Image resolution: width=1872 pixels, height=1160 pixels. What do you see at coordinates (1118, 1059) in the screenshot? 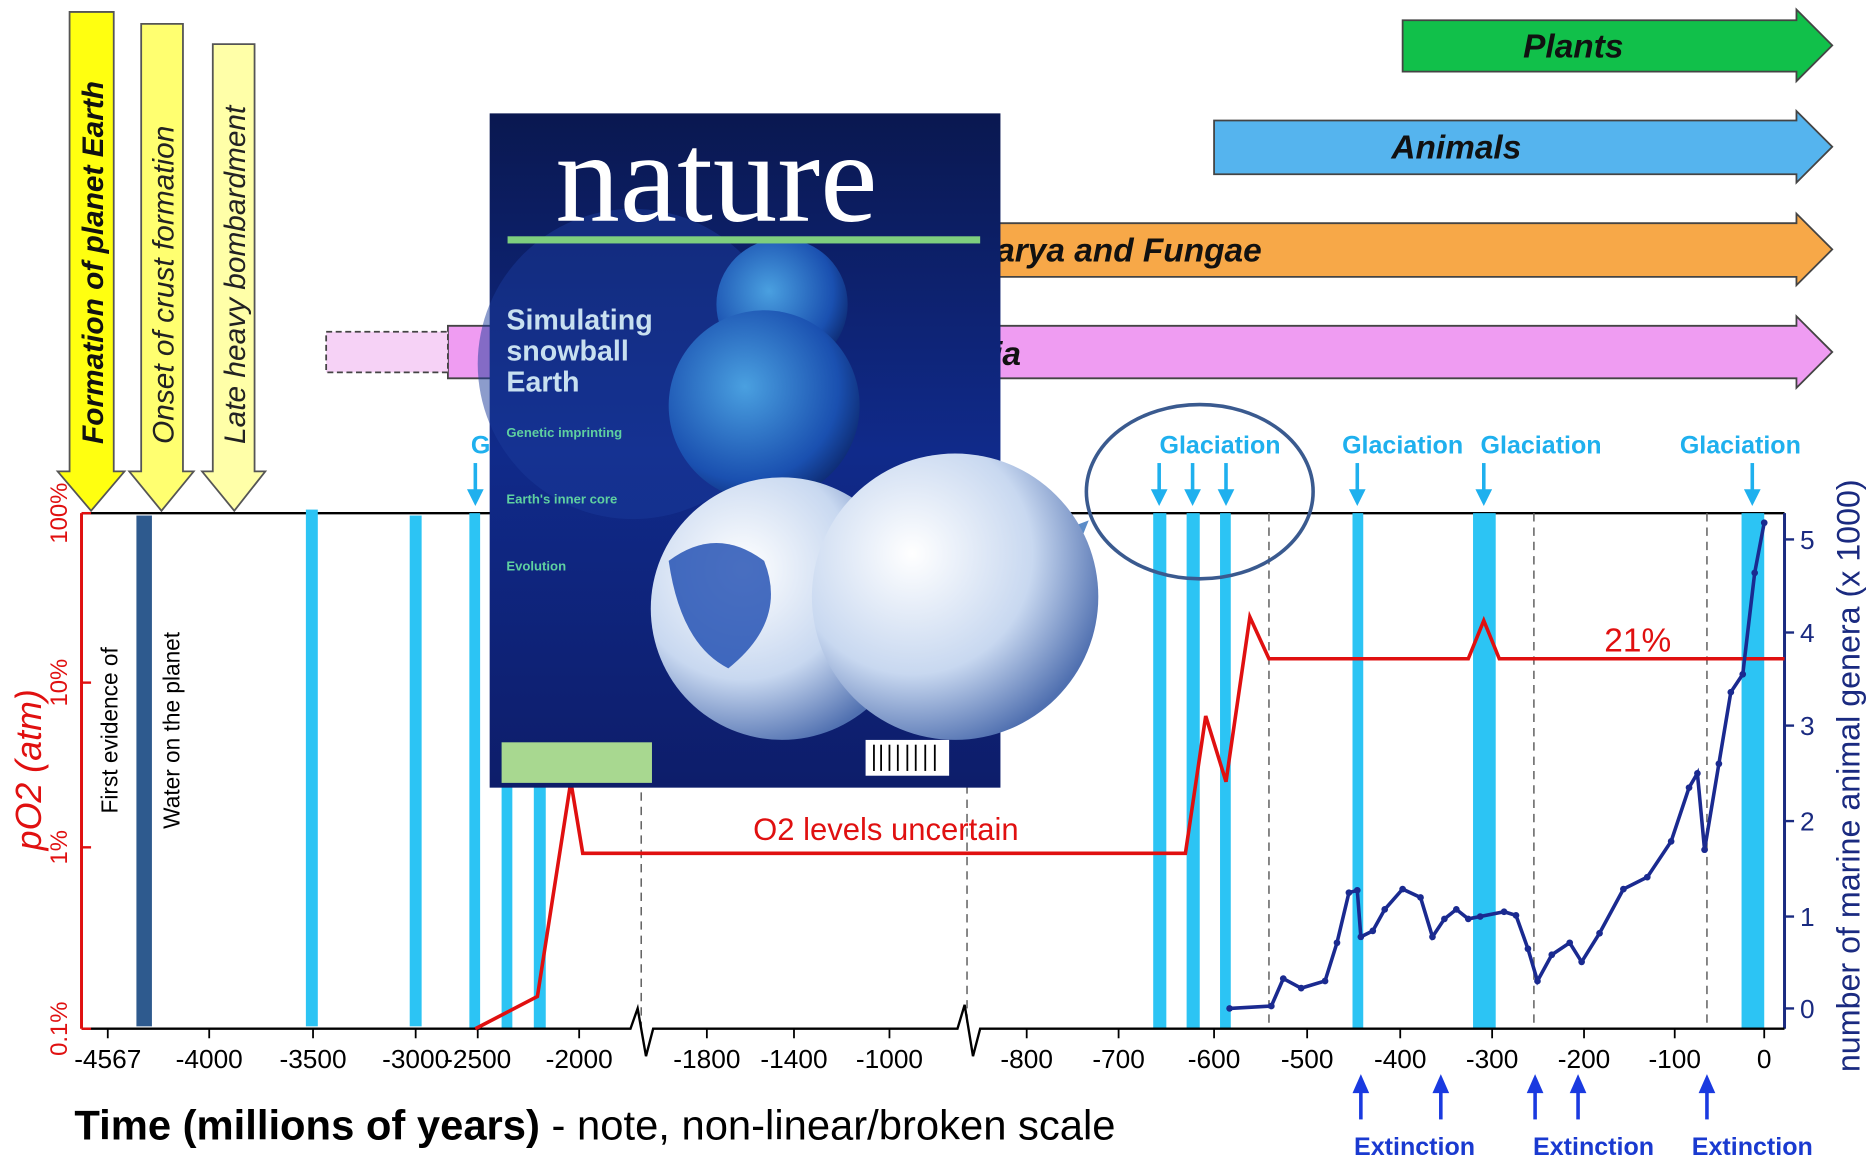
I see `x-tick-label: -700` at bounding box center [1118, 1059].